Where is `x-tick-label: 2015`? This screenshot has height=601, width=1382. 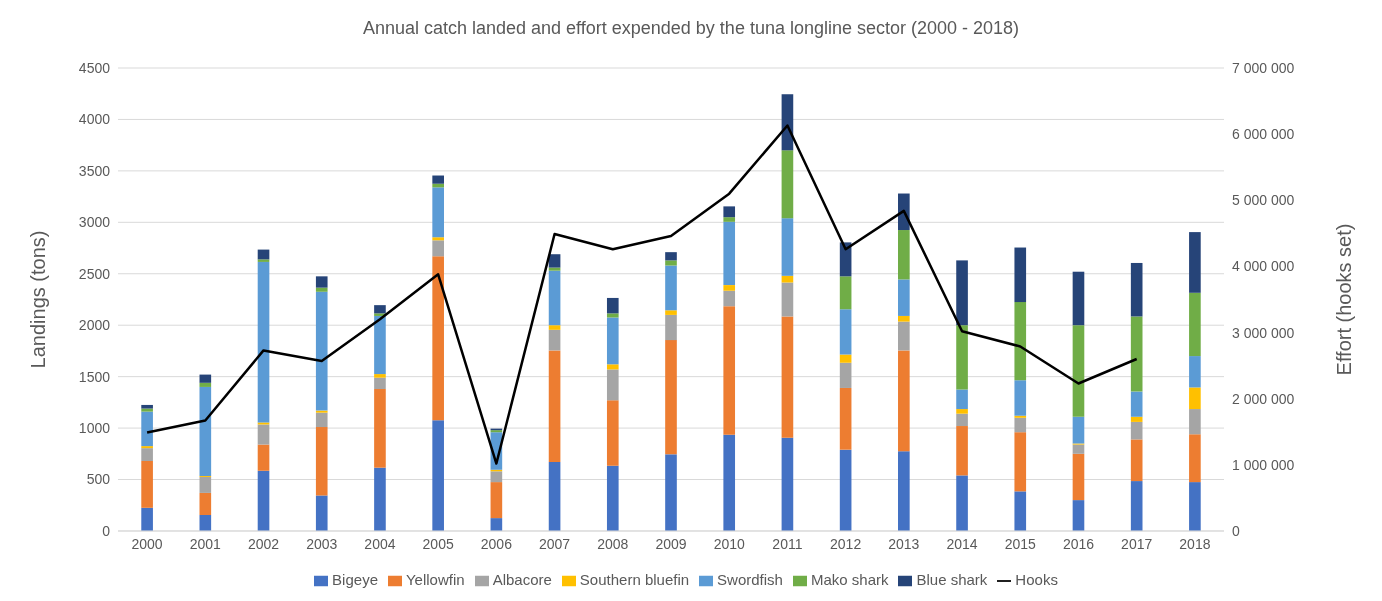
x-tick-label: 2015 is located at coordinates (1020, 543).